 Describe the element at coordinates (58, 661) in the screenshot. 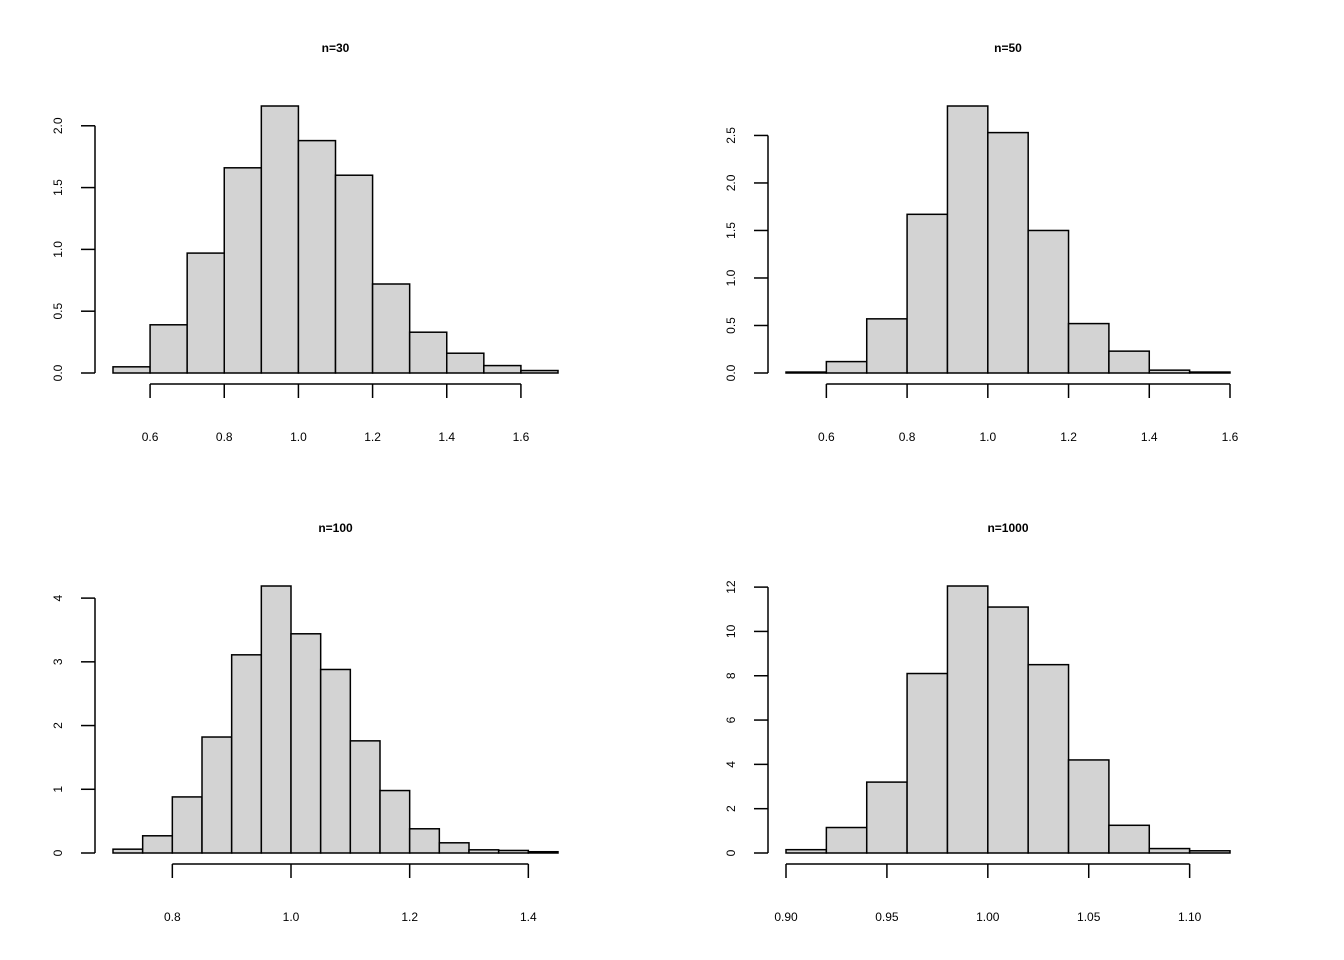

I see `y-tick-label: 3` at that location.